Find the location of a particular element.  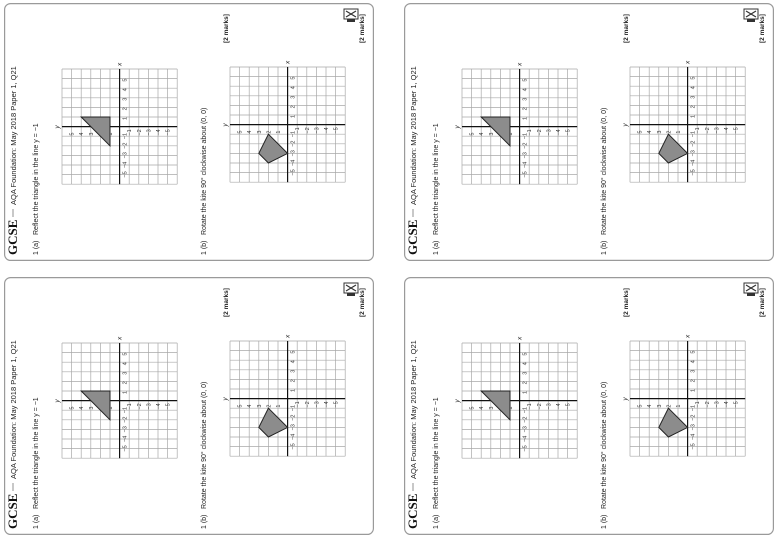

triangle-shape is located at coordinates (495, 132).